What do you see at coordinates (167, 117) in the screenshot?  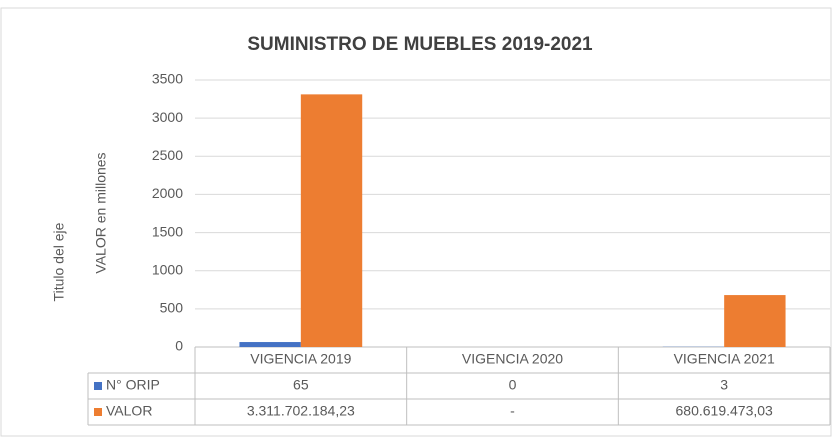 I see `y-tick-label: 3000` at bounding box center [167, 117].